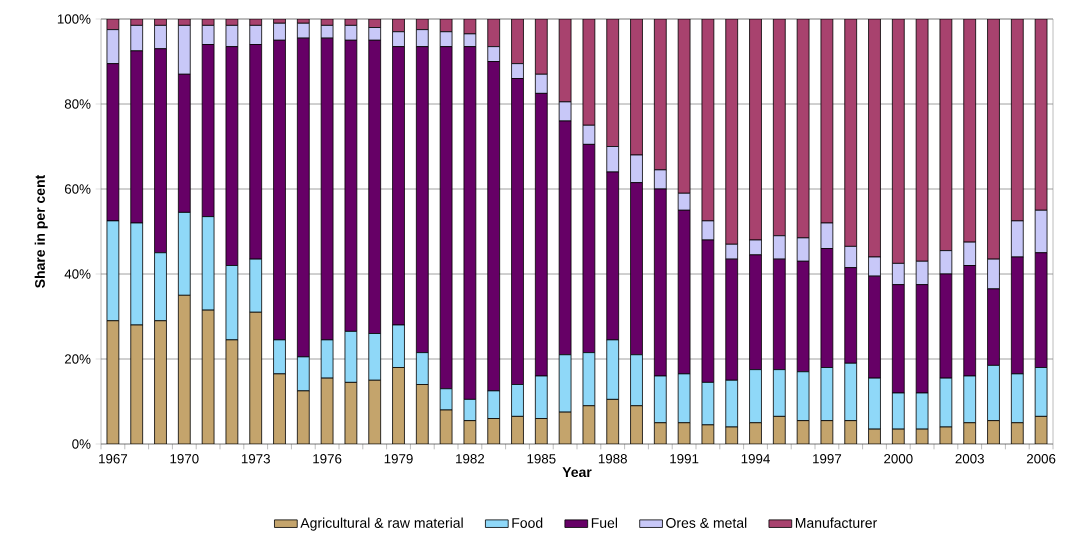  Describe the element at coordinates (77, 359) in the screenshot. I see `y-tick-label: 20%` at that location.